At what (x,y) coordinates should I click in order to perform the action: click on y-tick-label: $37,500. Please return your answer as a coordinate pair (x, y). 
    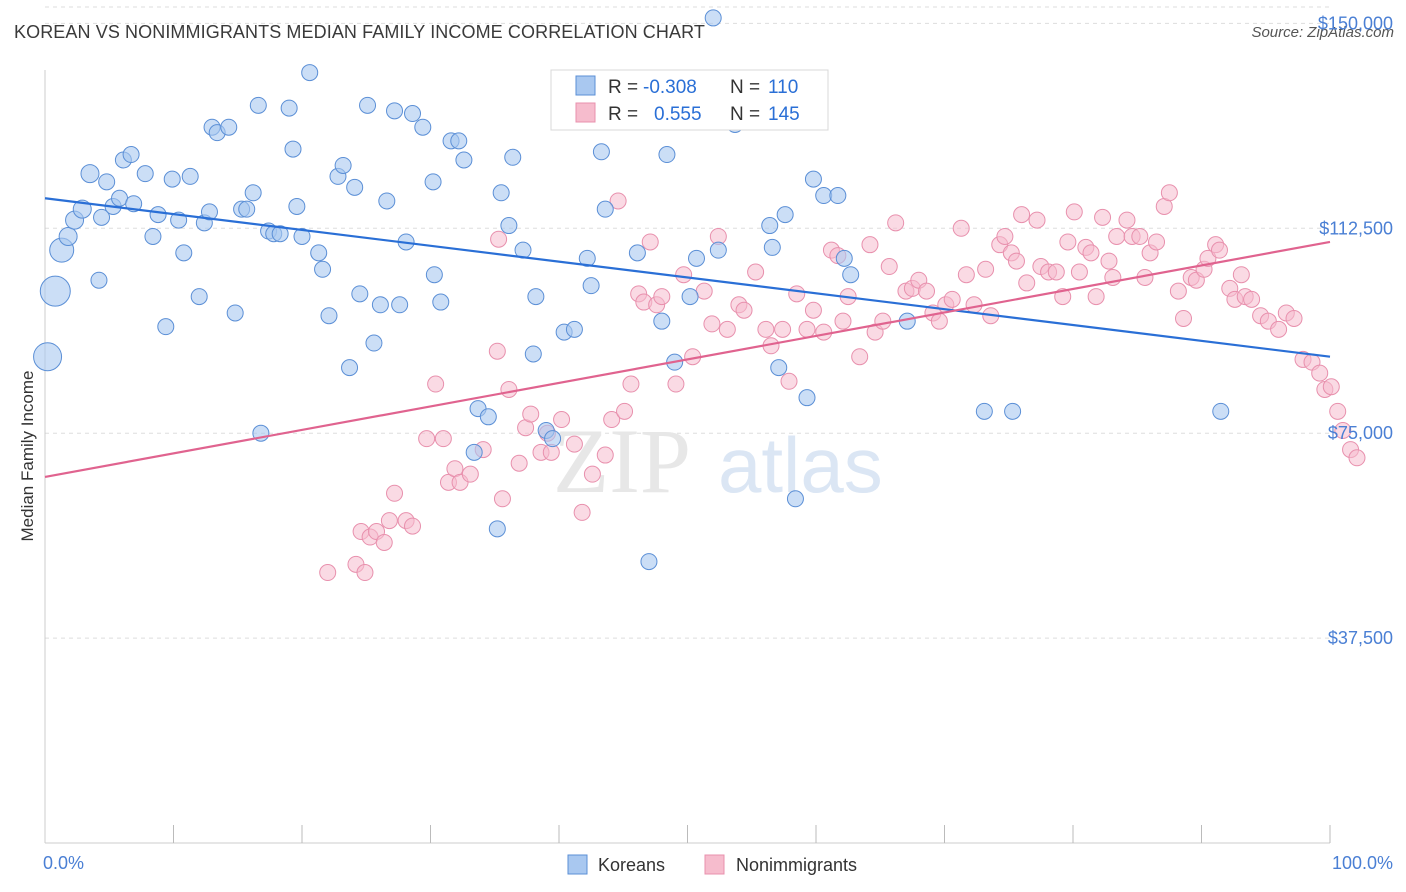
    Looking at the image, I should click on (1360, 638).